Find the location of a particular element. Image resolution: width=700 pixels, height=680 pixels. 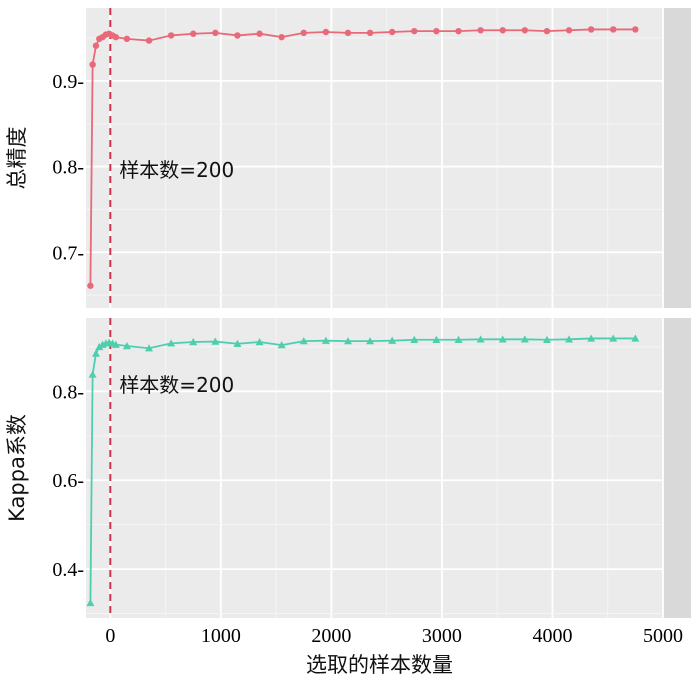

y-axis-title: Kappa系数 is located at coordinates (17, 468).